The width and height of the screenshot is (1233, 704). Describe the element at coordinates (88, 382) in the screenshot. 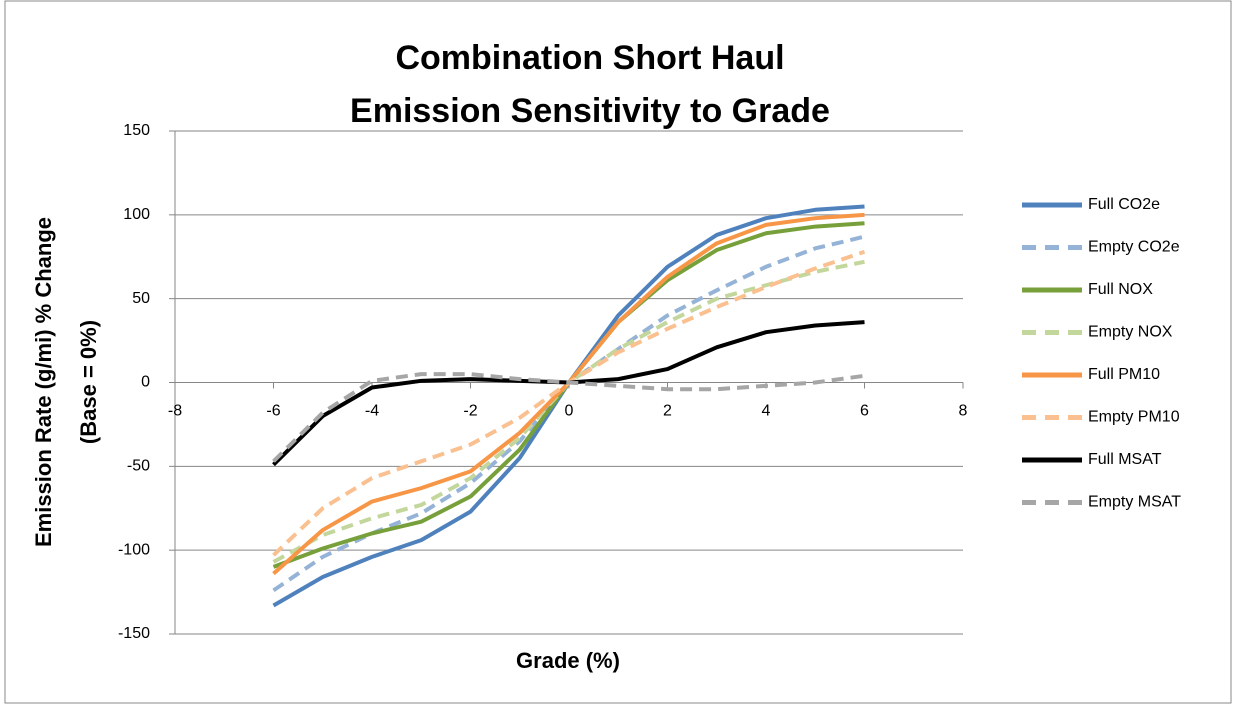

I see `y-axis-label: (Base = 0%)` at that location.